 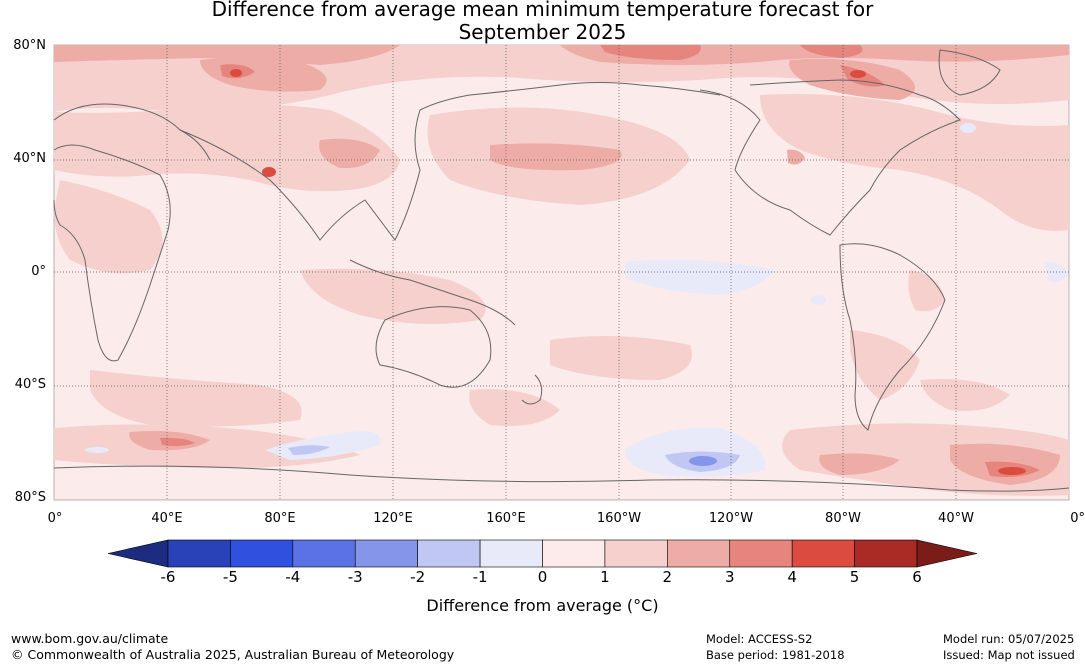 I want to click on lon-label-80w: 80°W, so click(x=843, y=518).